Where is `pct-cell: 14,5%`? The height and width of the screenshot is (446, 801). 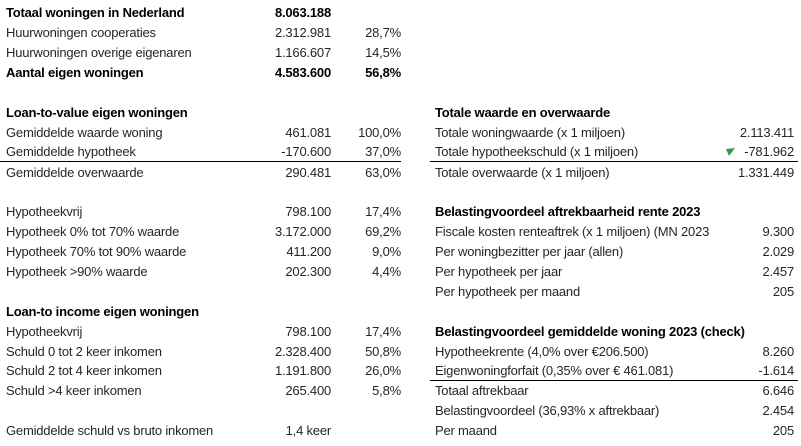
pct-cell: 14,5% is located at coordinates (383, 53).